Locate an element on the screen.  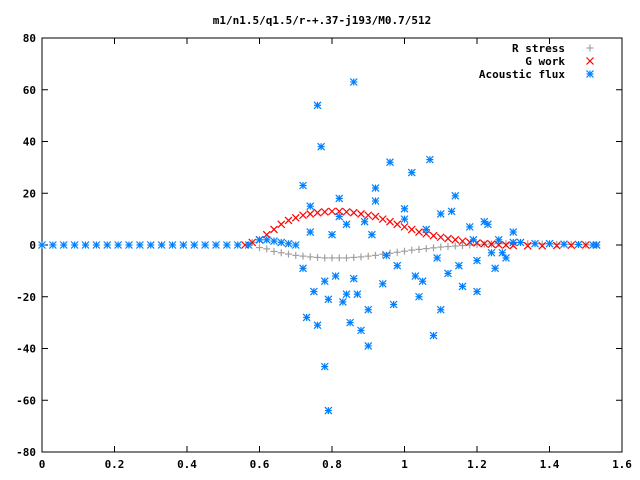
y-tick-label: -80 is located at coordinates (26, 452).